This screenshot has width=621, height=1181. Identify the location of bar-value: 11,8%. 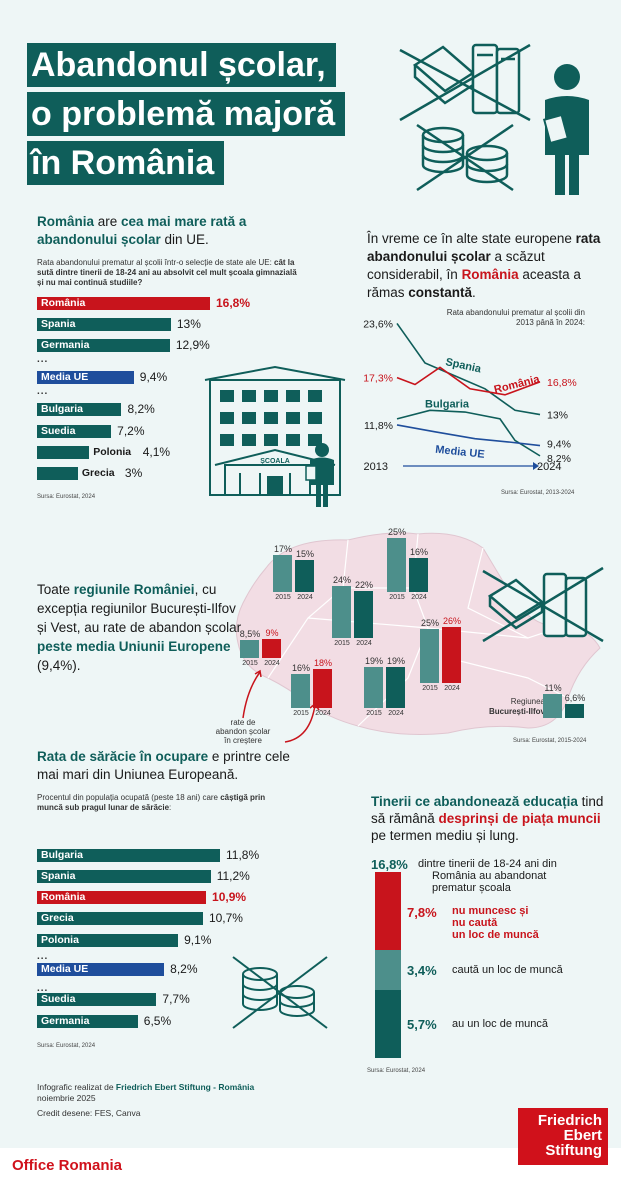
(243, 855).